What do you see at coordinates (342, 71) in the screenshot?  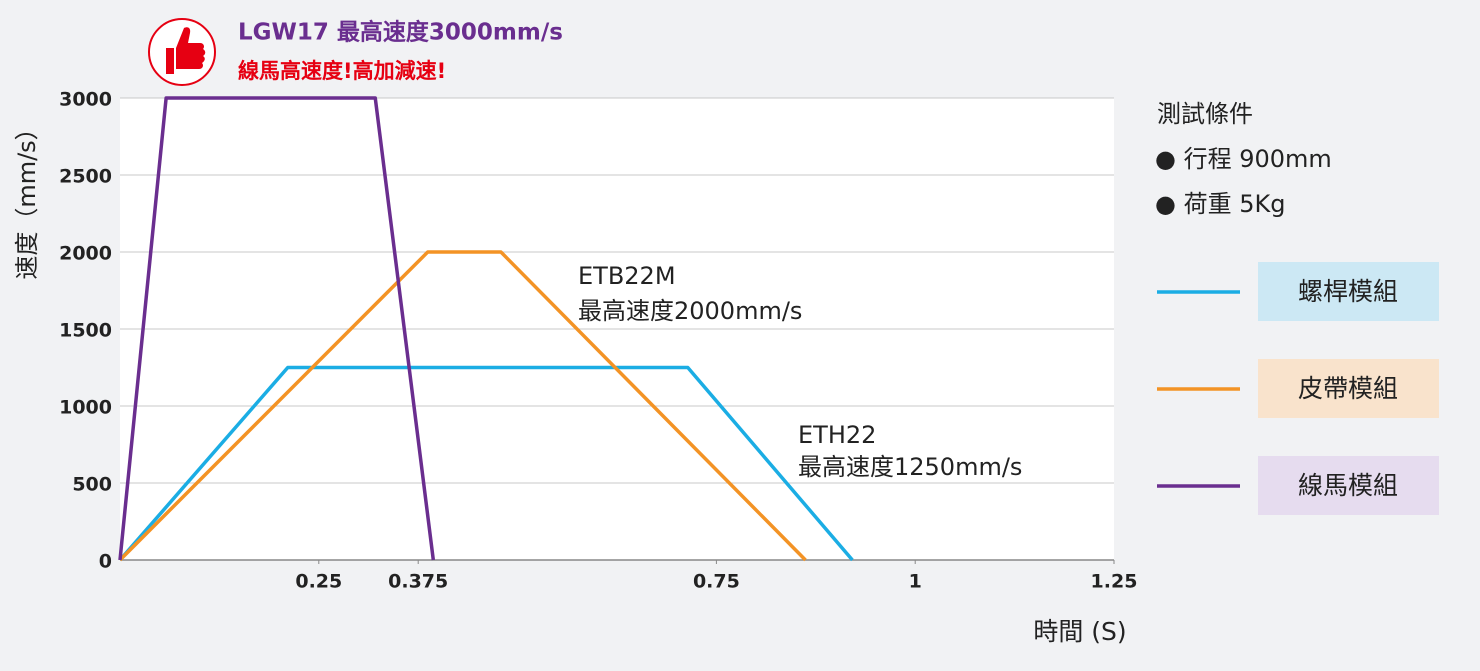 I see `chart-subtitle: 線馬高速度!高加減速!` at bounding box center [342, 71].